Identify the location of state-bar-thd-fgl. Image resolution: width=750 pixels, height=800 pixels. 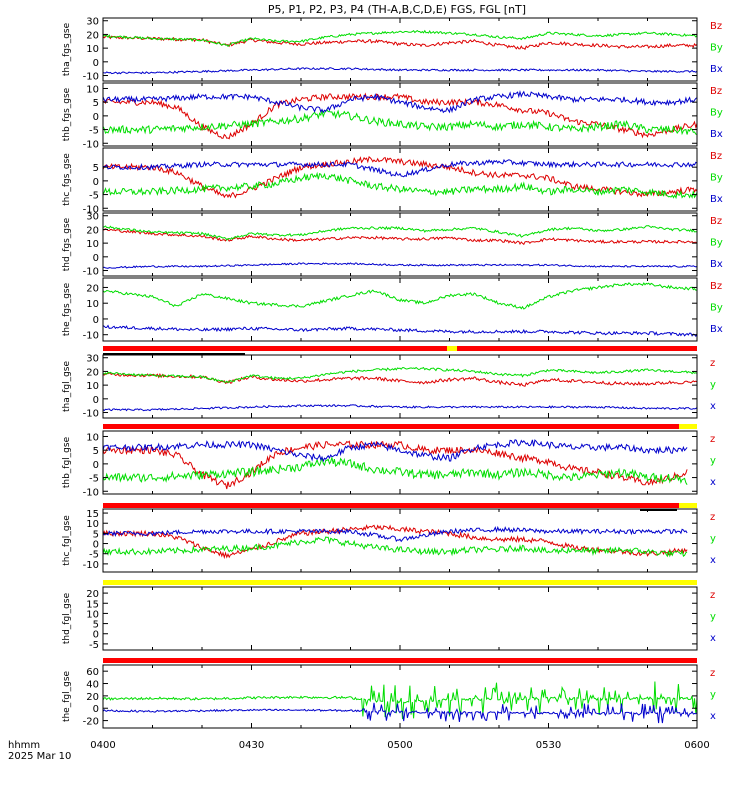
(400, 660).